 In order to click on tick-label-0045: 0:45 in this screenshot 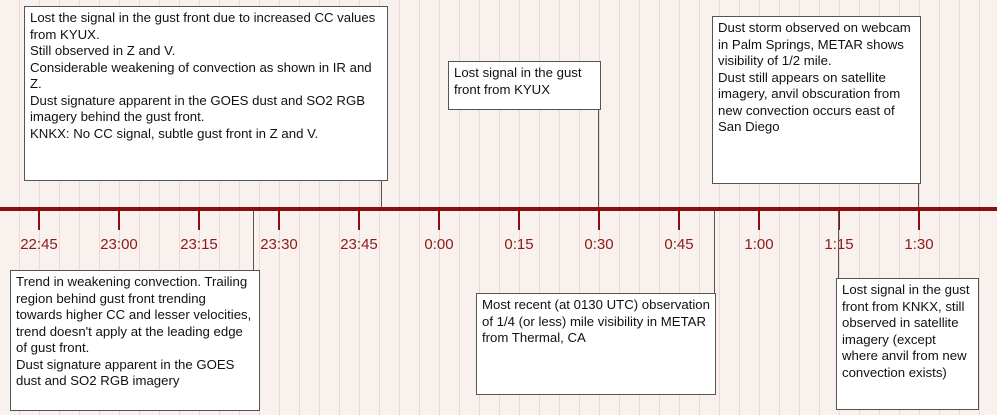, I will do `click(679, 244)`.